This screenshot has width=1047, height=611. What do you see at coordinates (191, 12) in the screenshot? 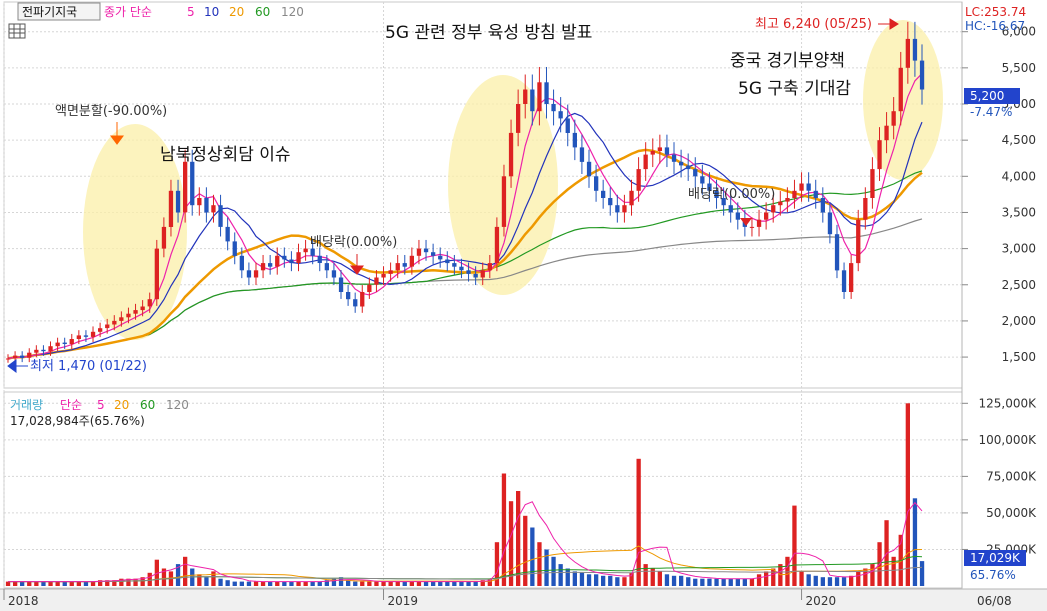
I see `legend-ma5: 5` at bounding box center [191, 12].